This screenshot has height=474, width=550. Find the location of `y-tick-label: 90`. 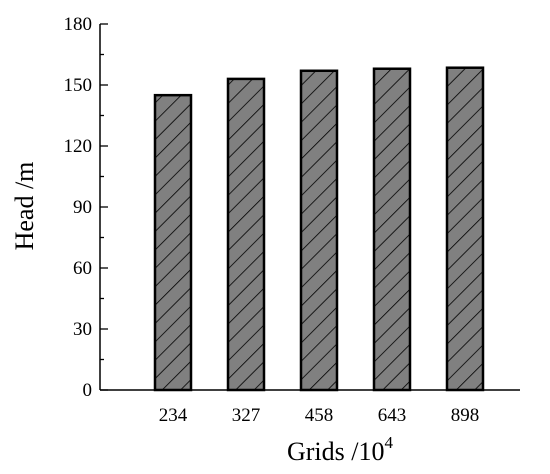

y-tick-label: 90 is located at coordinates (82, 207).